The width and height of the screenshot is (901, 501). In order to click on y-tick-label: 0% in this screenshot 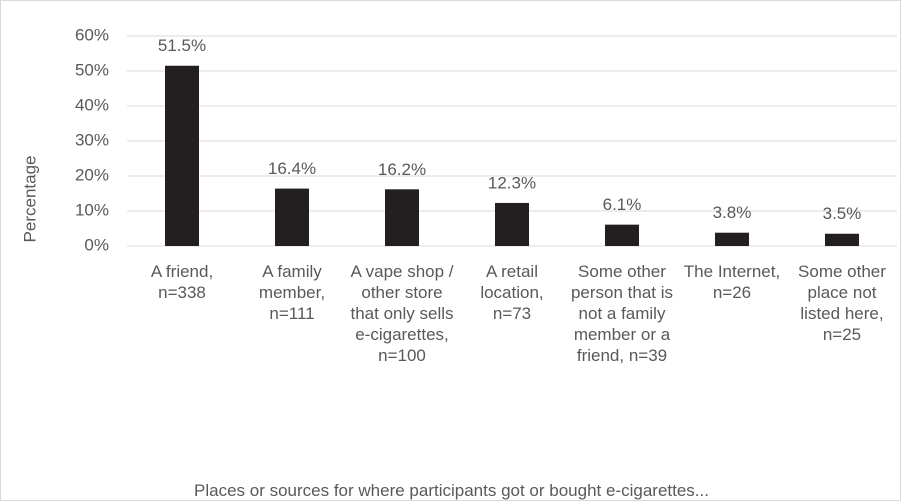, I will do `click(96, 244)`.